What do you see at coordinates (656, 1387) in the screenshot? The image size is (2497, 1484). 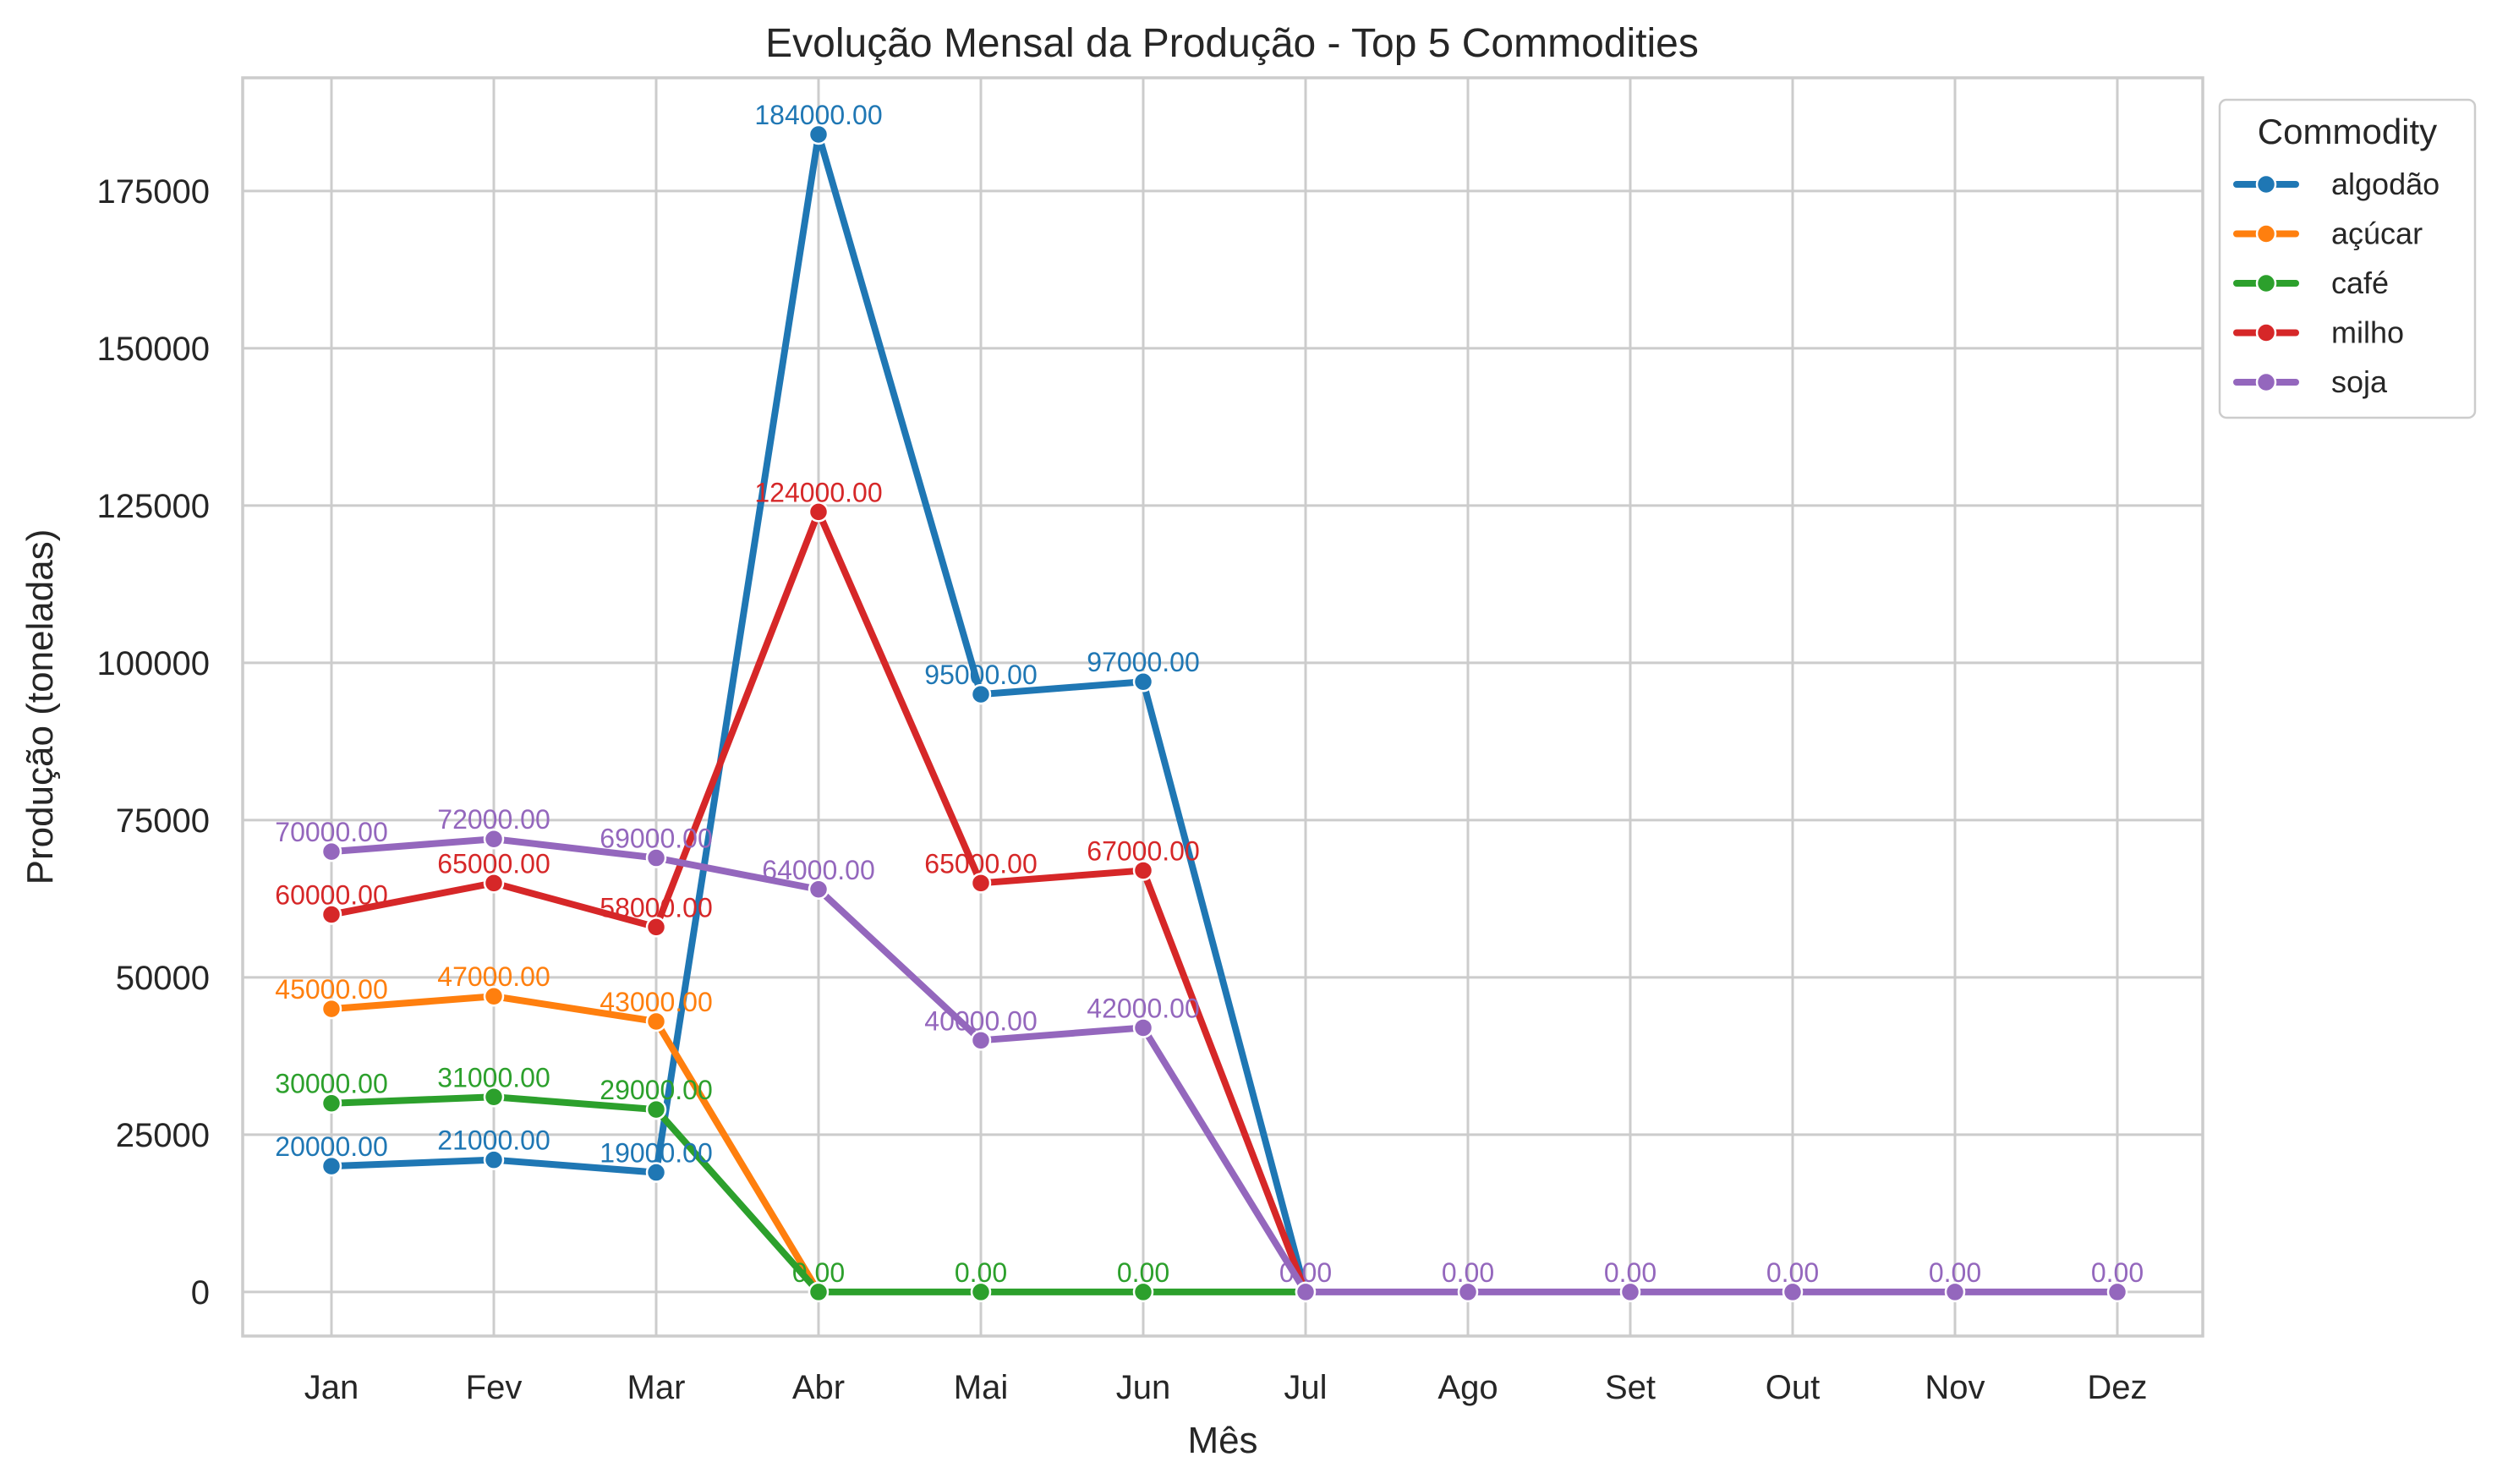 I see `x-tick-label: Mar` at bounding box center [656, 1387].